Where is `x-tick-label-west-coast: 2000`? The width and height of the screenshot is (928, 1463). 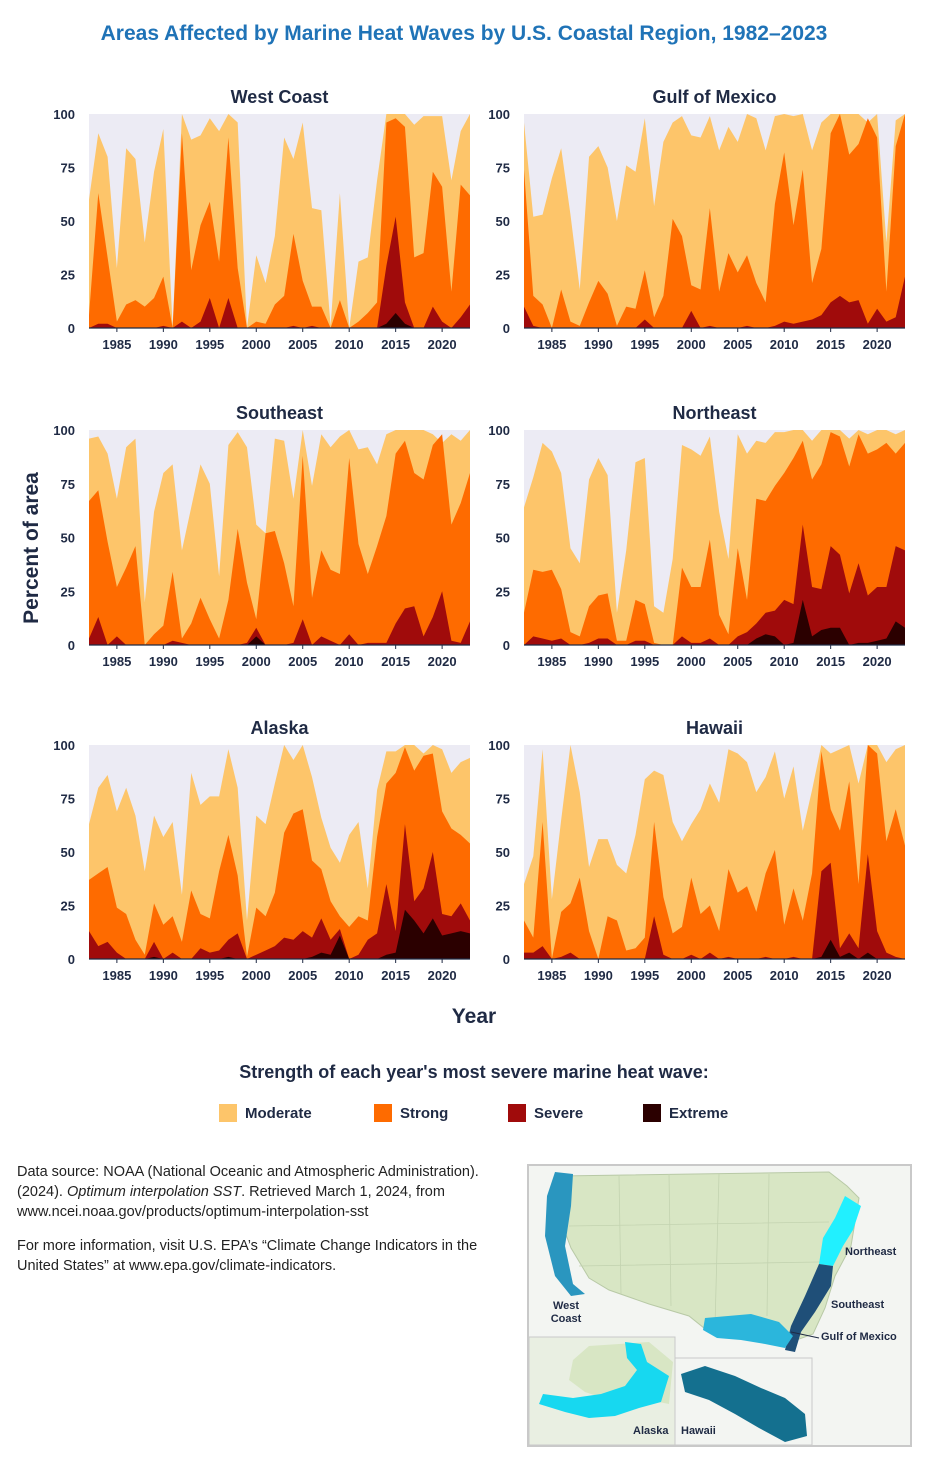
x-tick-label-west-coast: 2000 is located at coordinates (256, 344).